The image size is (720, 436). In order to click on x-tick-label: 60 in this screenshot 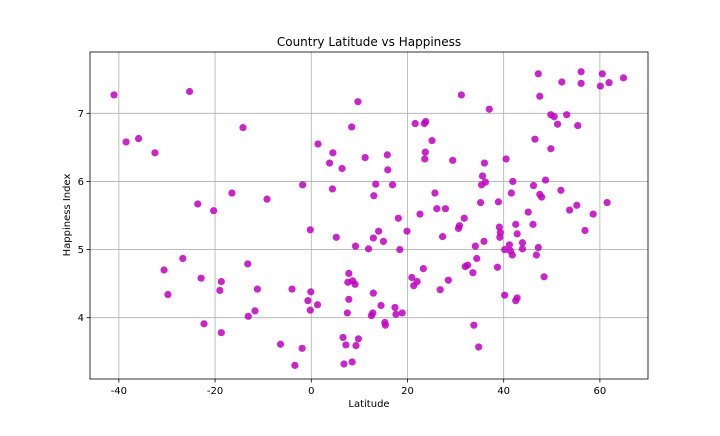, I will do `click(600, 391)`.